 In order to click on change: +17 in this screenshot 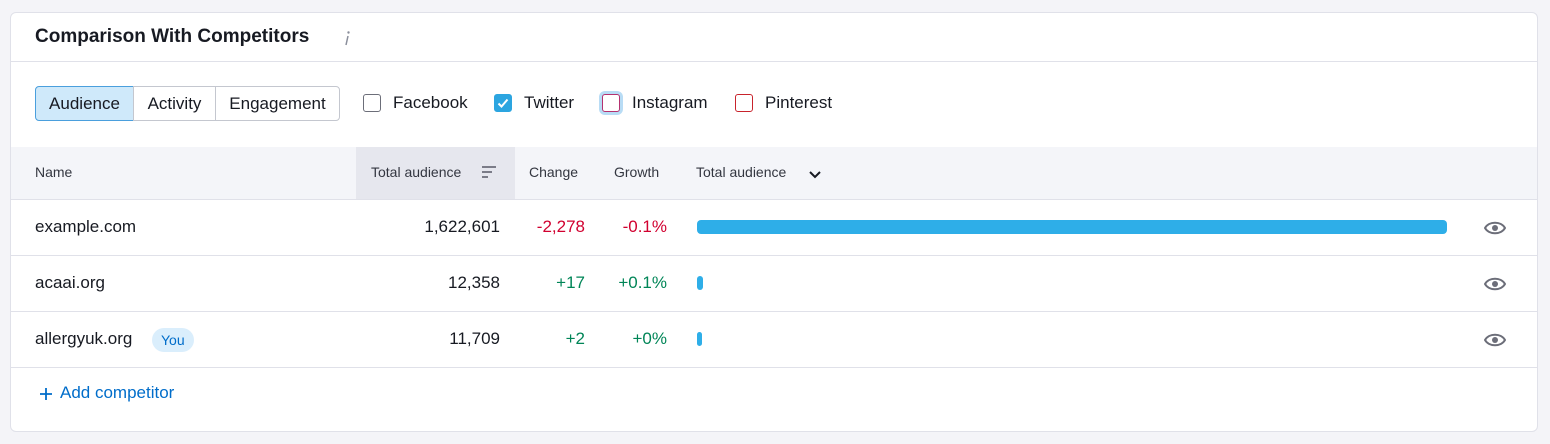, I will do `click(570, 282)`.